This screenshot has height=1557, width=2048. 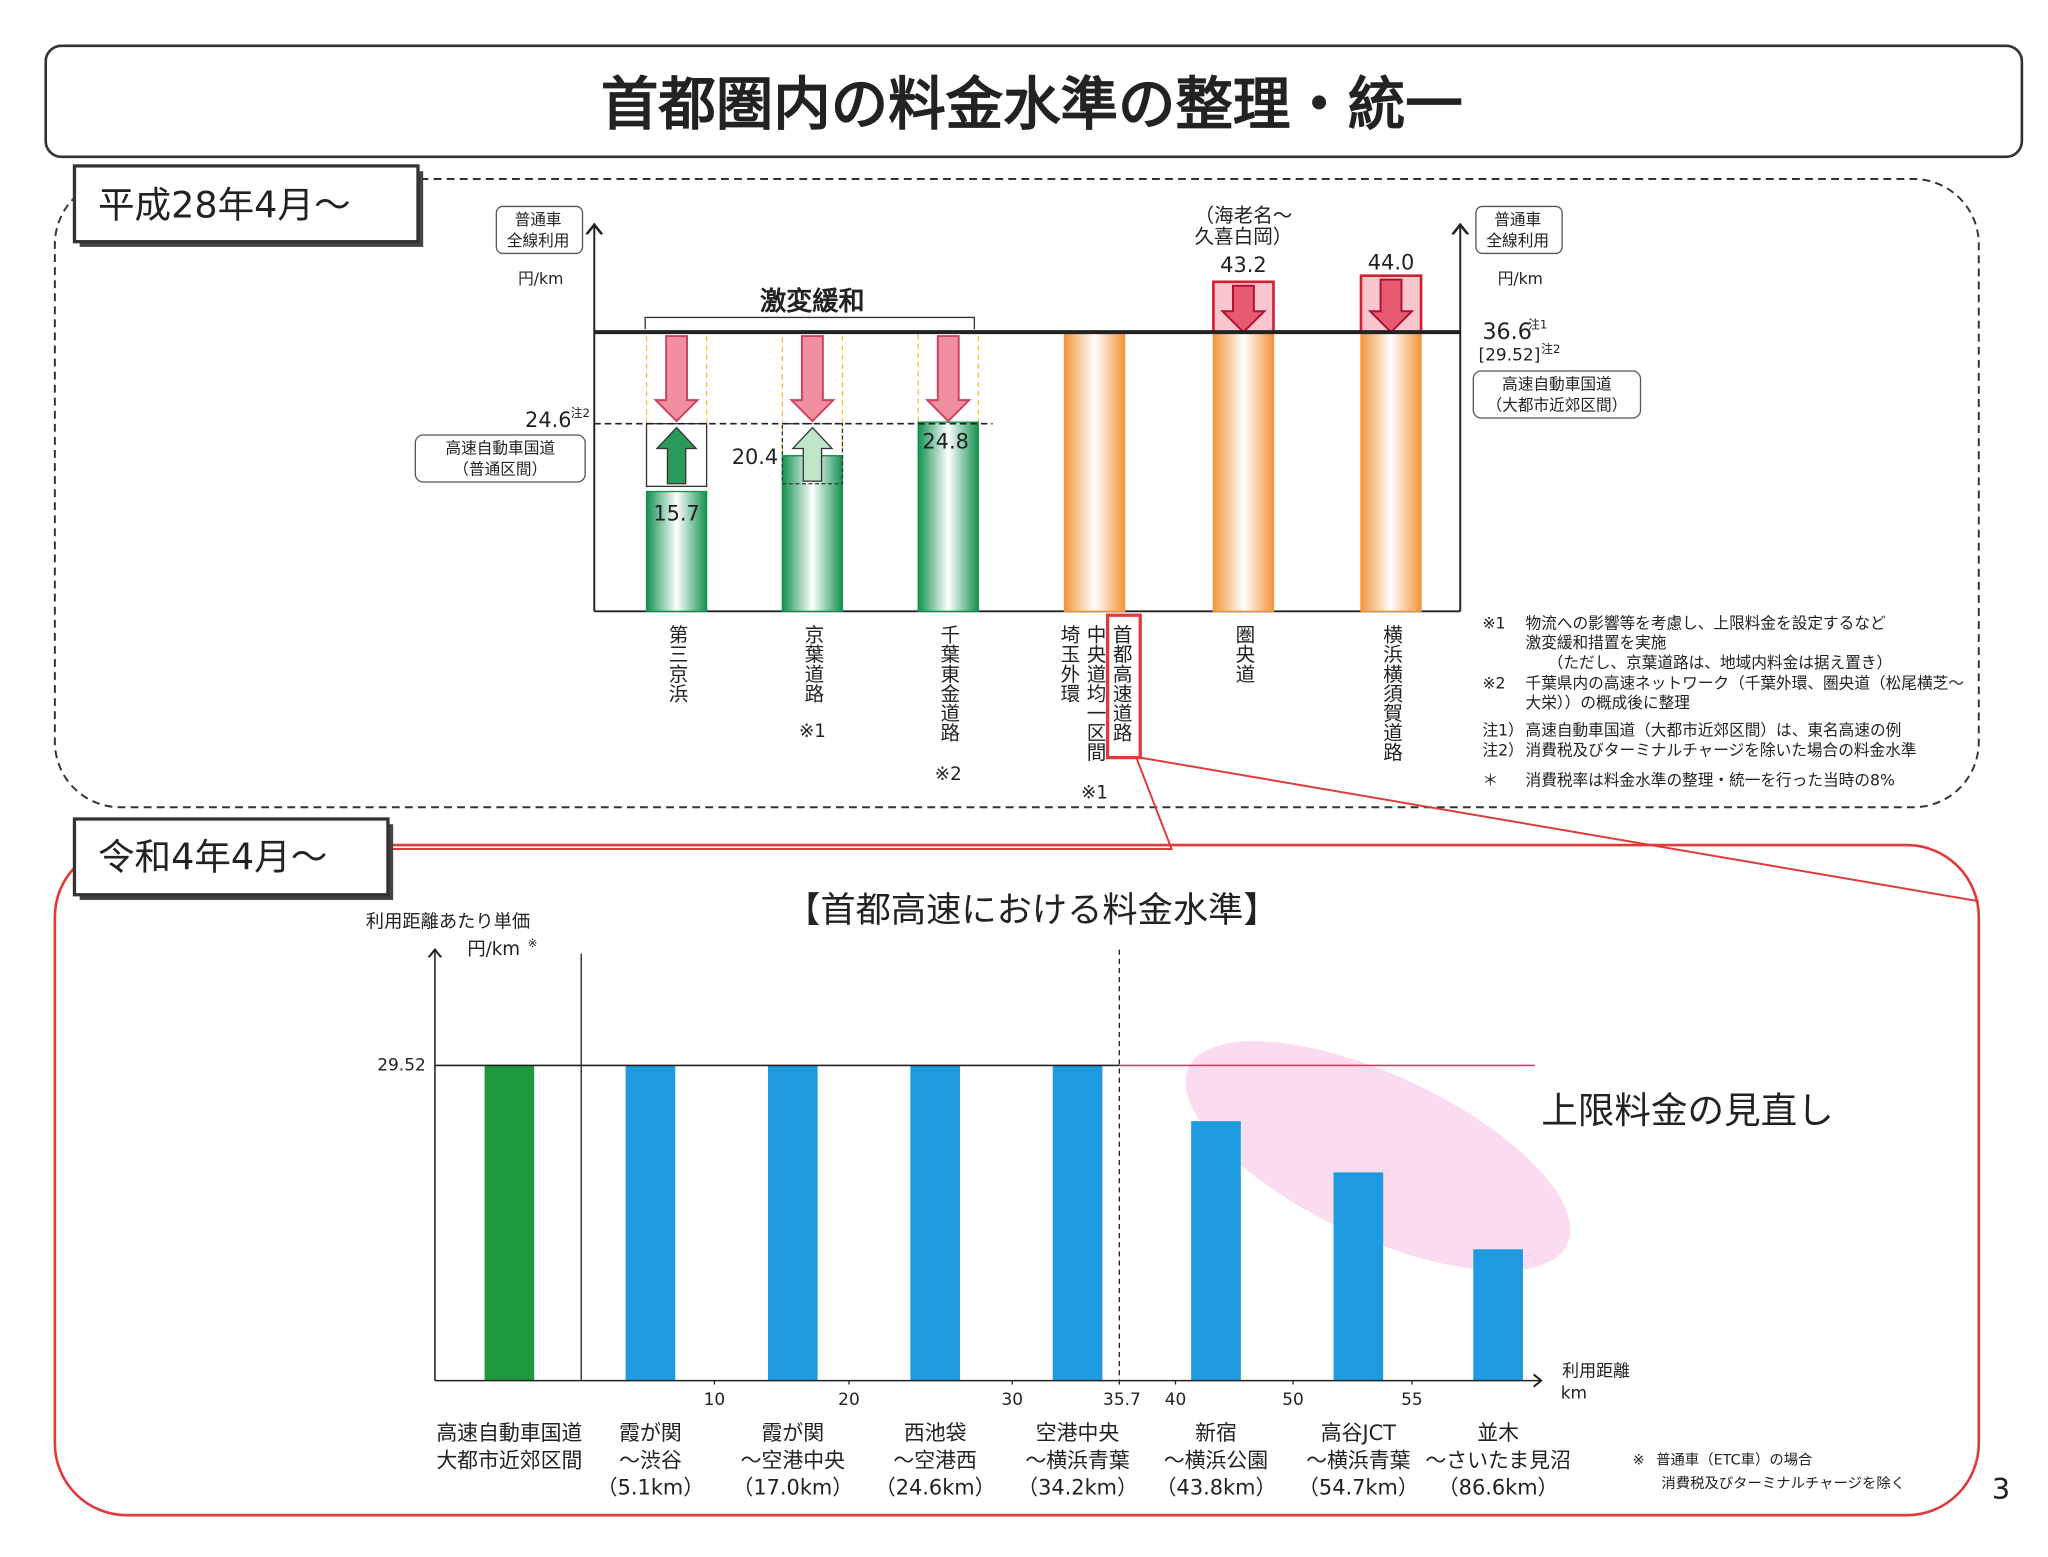 I want to click on category-label: 横浜横須賀道路, so click(x=1391, y=692).